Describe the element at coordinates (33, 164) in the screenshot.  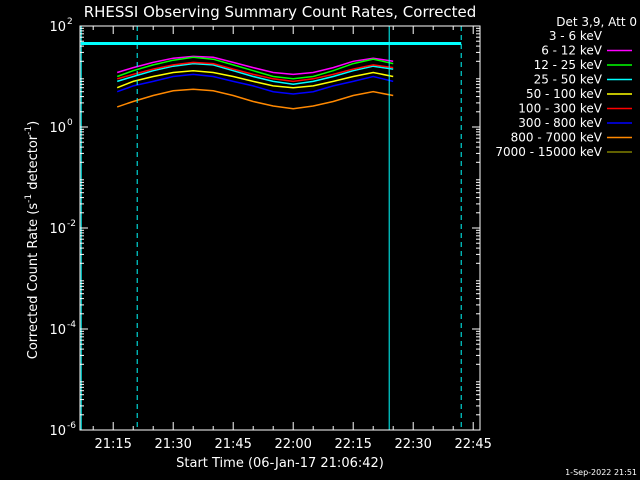
I see `y-axis-label-mid: detector` at that location.